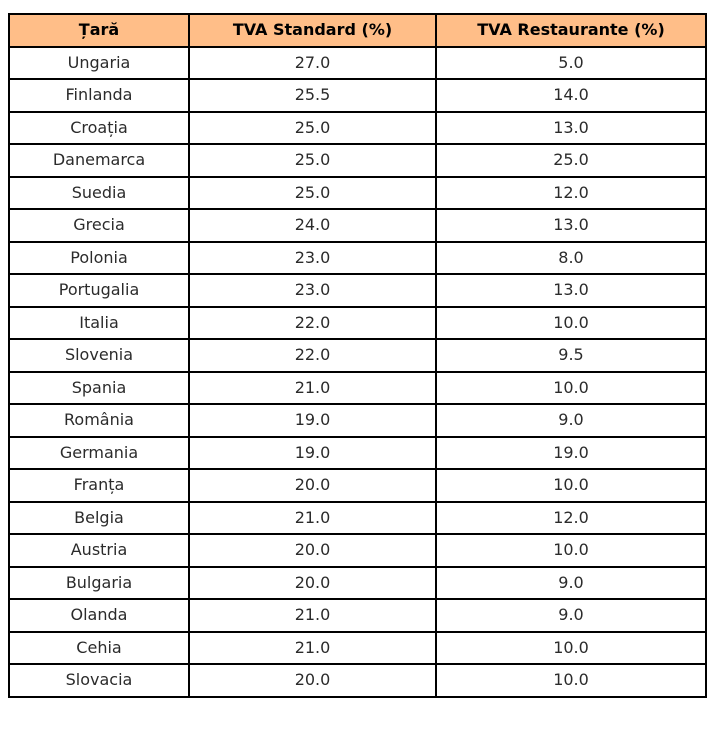  Describe the element at coordinates (99, 62) in the screenshot. I see `country-cell: Ungaria` at that location.